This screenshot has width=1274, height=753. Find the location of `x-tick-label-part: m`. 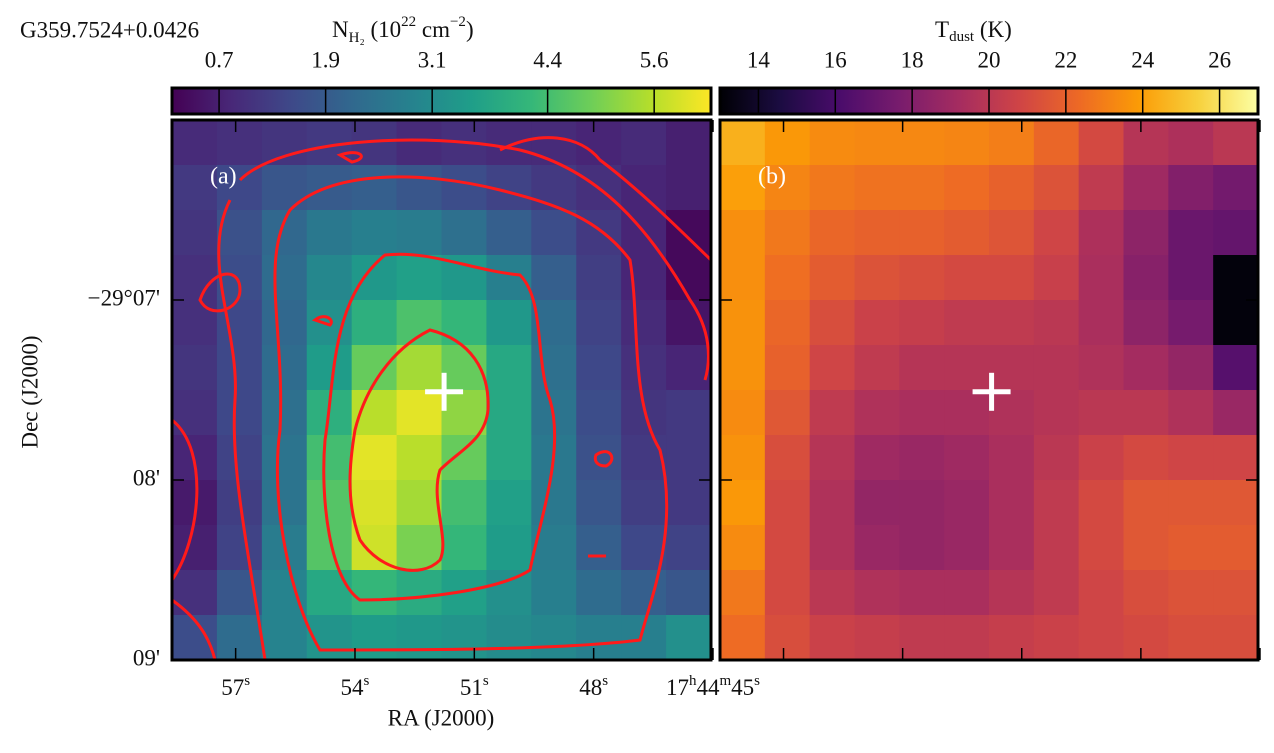

x-tick-label-part: m is located at coordinates (725, 681).